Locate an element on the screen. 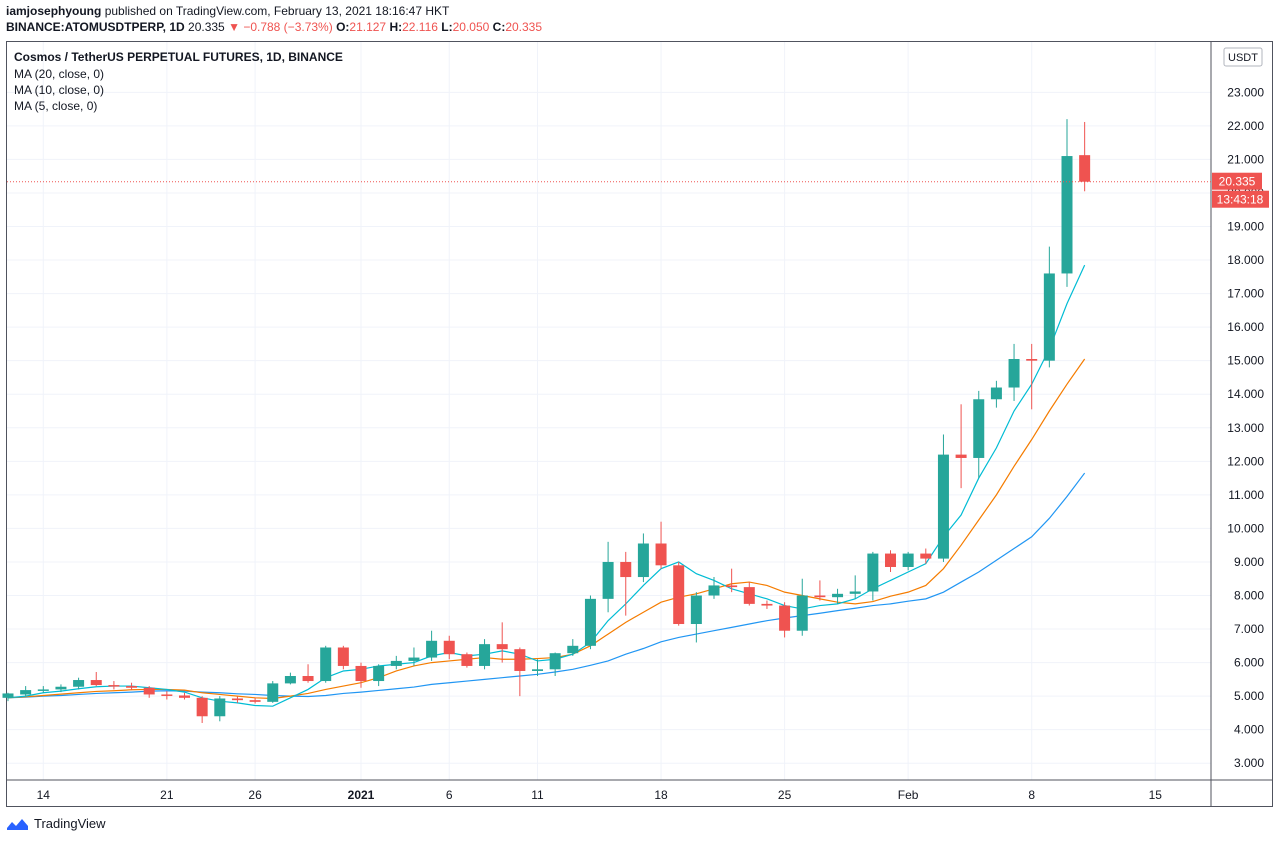  low-value: 20.050 is located at coordinates (471, 27).